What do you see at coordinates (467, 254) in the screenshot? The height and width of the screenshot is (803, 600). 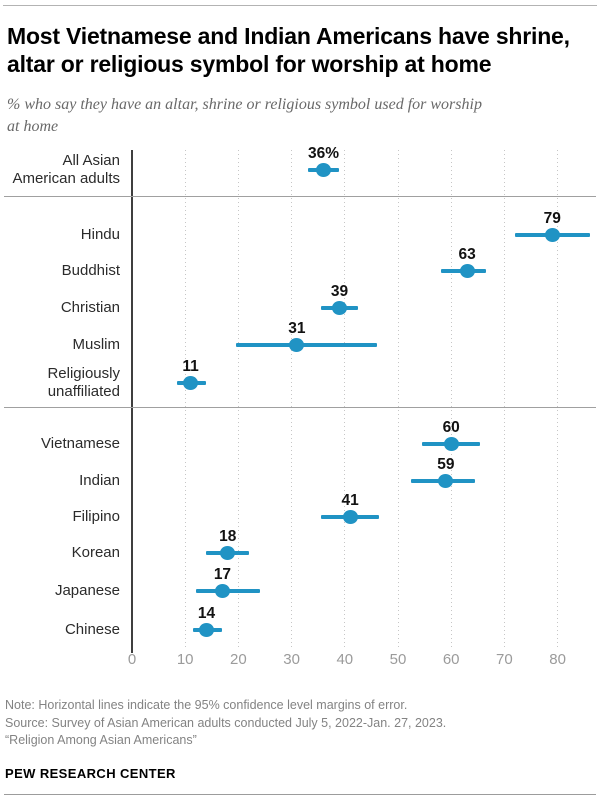 I see `value-label: 63` at bounding box center [467, 254].